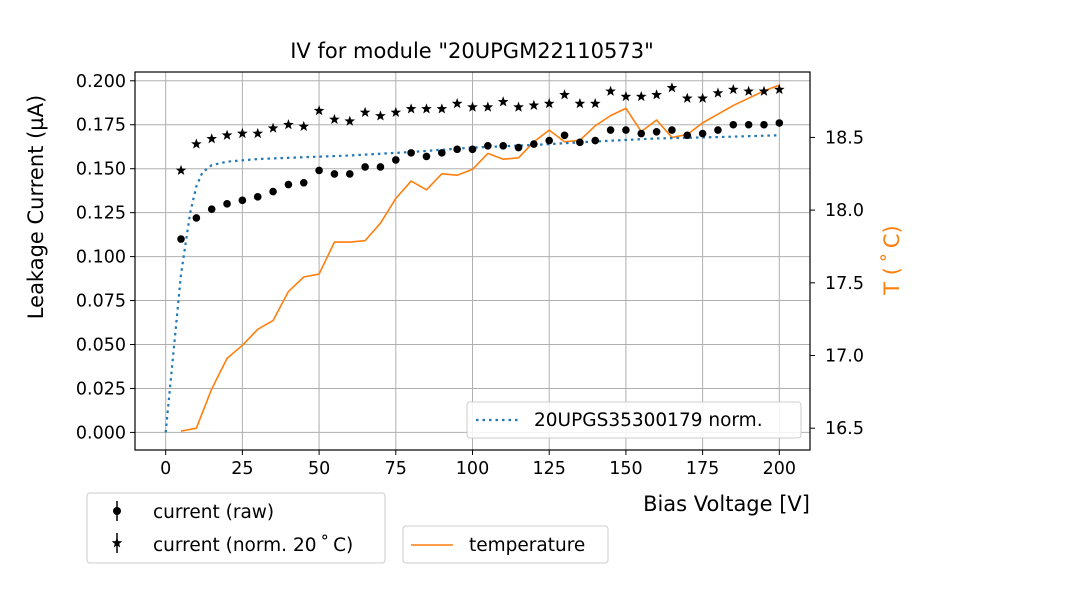 Image resolution: width=1080 pixels, height=600 pixels. I want to click on y2-axis-ticks: 16.5 17.0 17.5 18.0 18.5, so click(837, 283).